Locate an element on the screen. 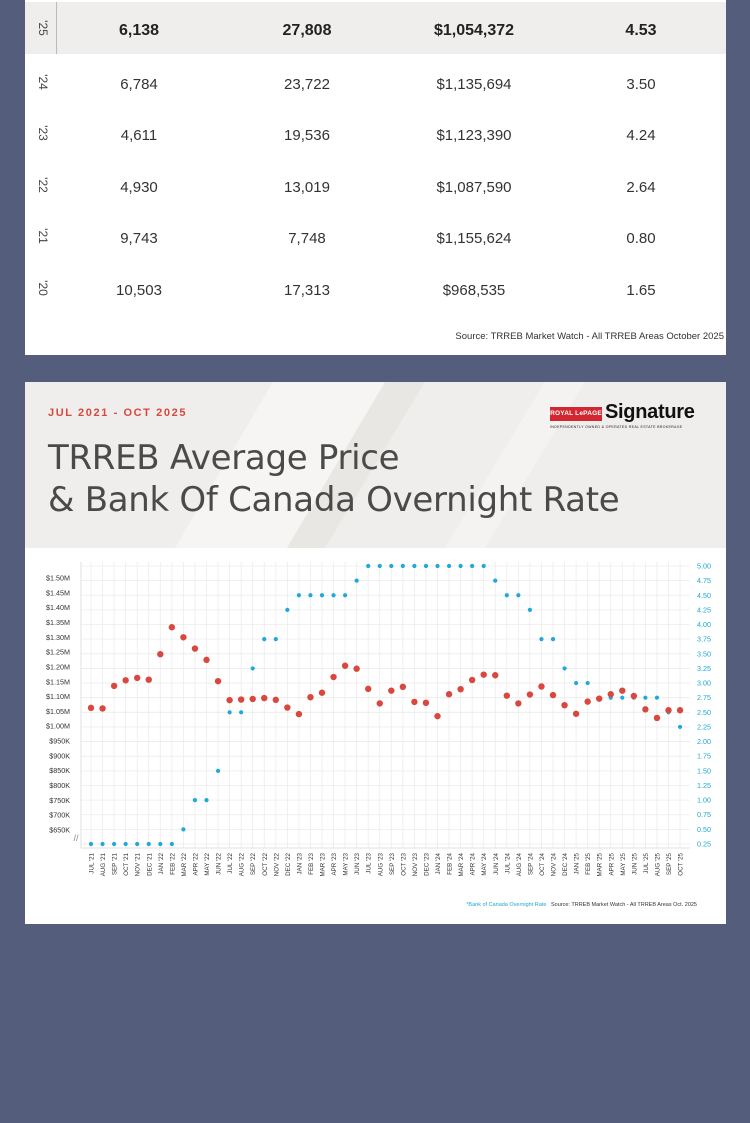 The height and width of the screenshot is (1123, 750). right-axis-tick-label: 1.50 is located at coordinates (704, 770).